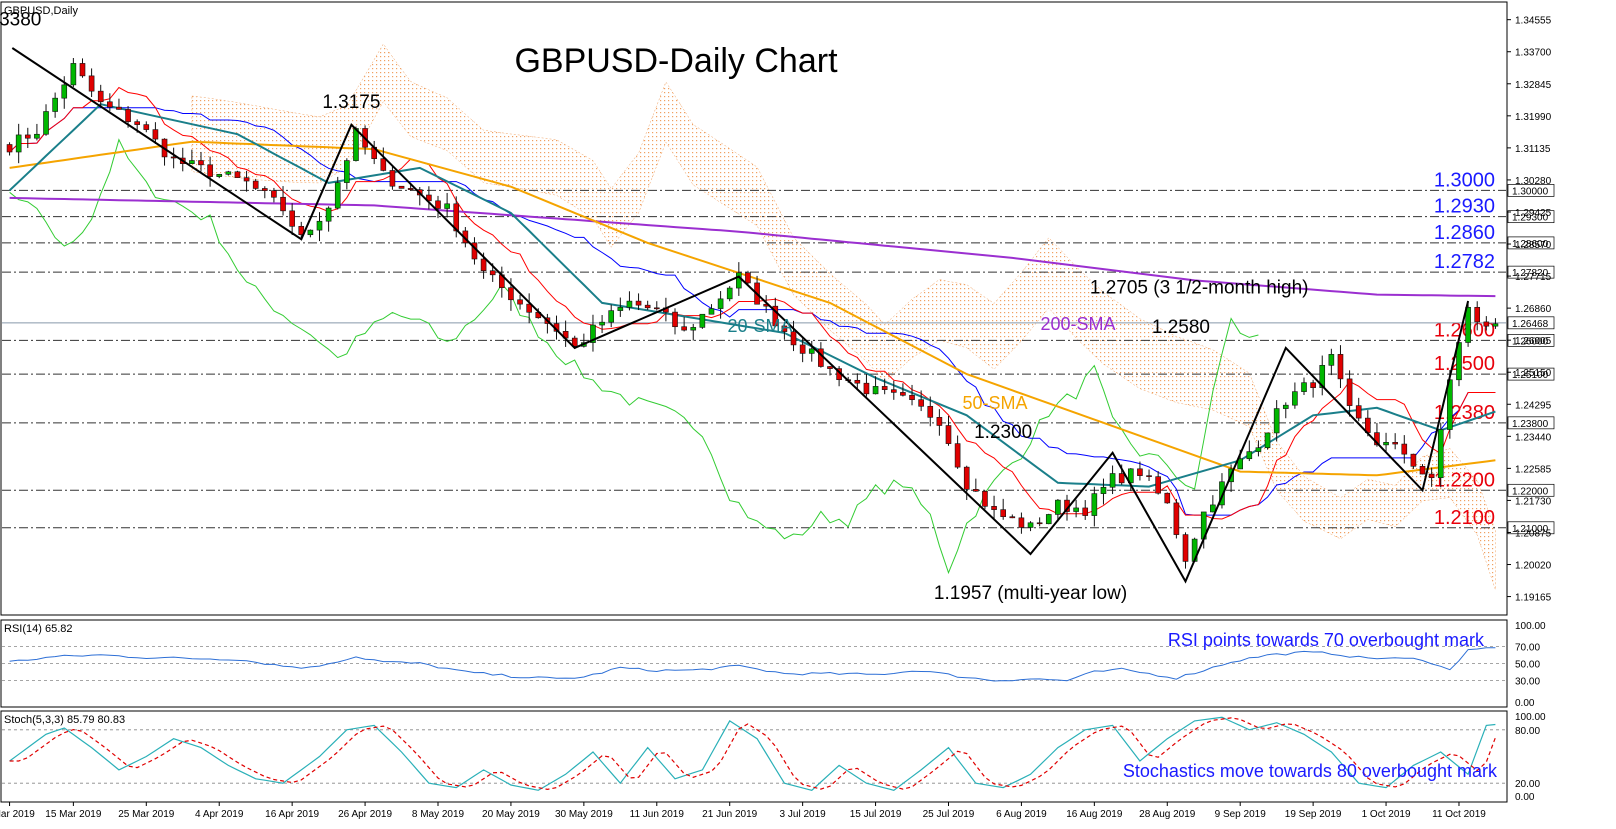 The image size is (1616, 829). What do you see at coordinates (1527, 648) in the screenshot?
I see `rsi-tick-label: 70.00` at bounding box center [1527, 648].